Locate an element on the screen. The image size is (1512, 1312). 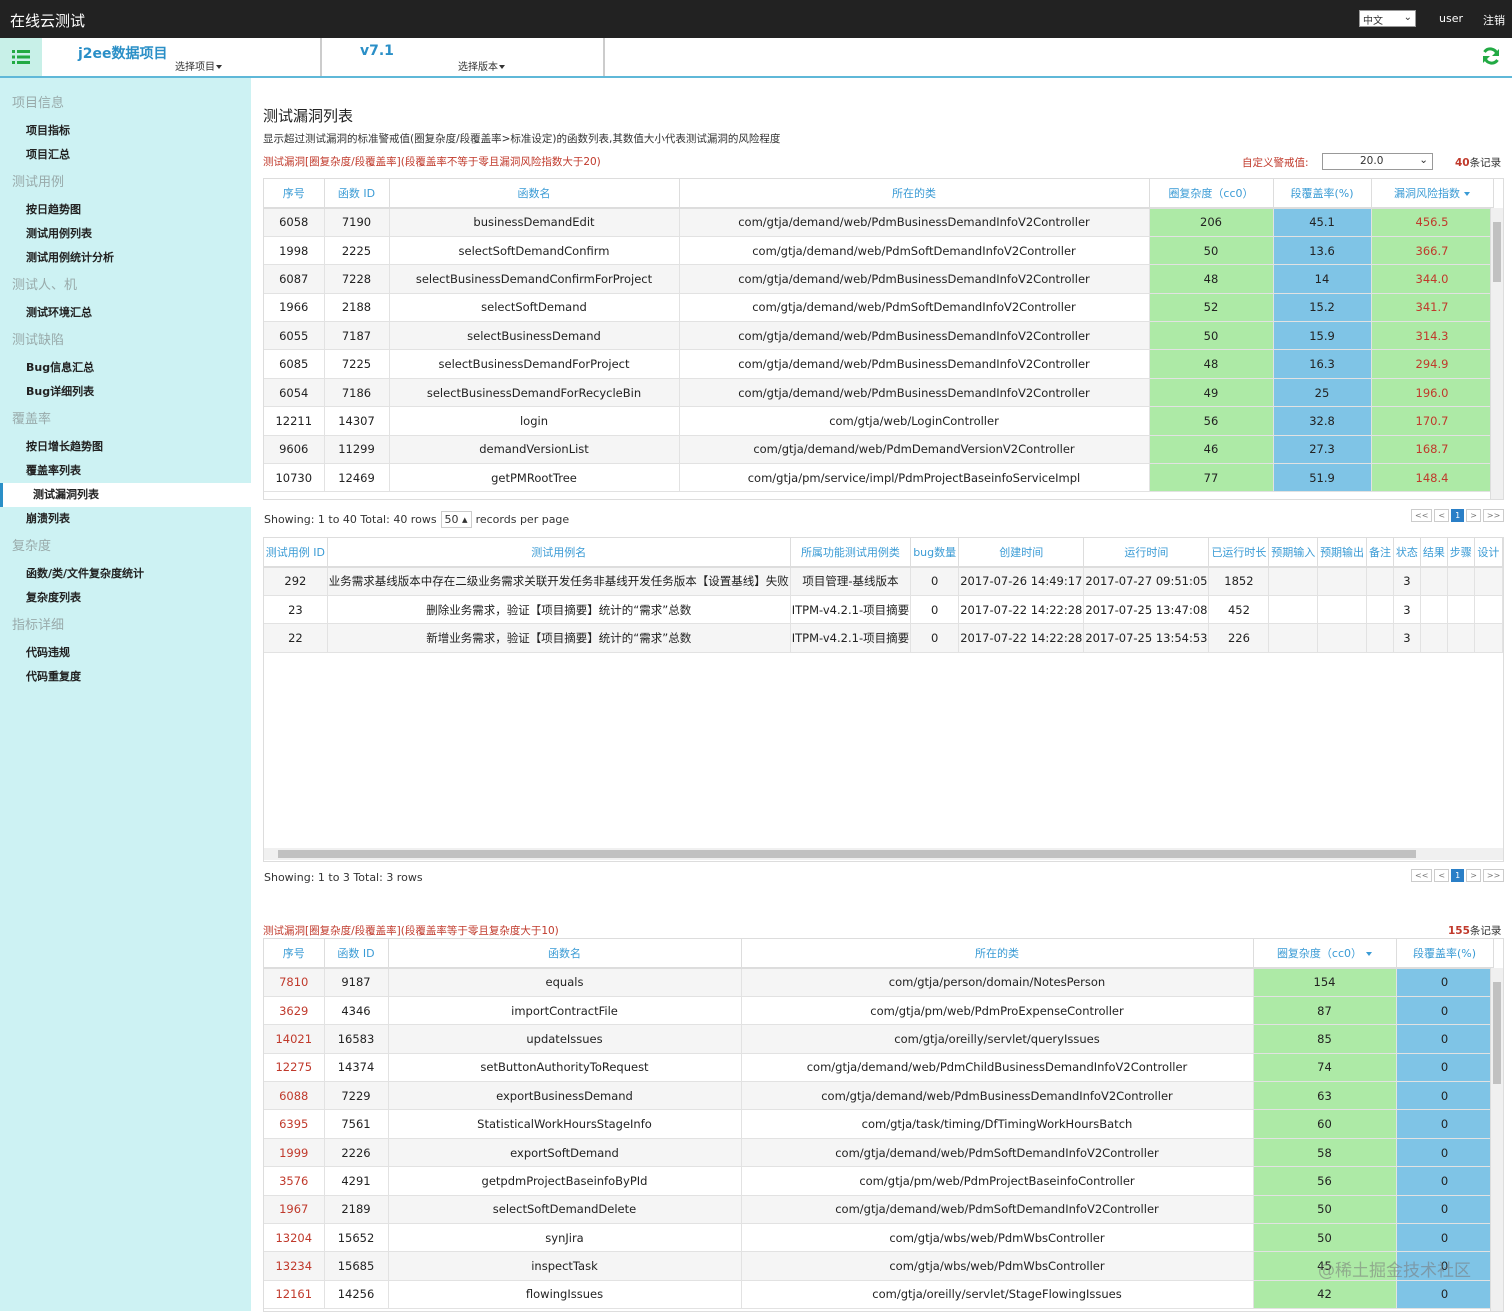
nav-item: 测试漏洞列表 is located at coordinates (125, 495).